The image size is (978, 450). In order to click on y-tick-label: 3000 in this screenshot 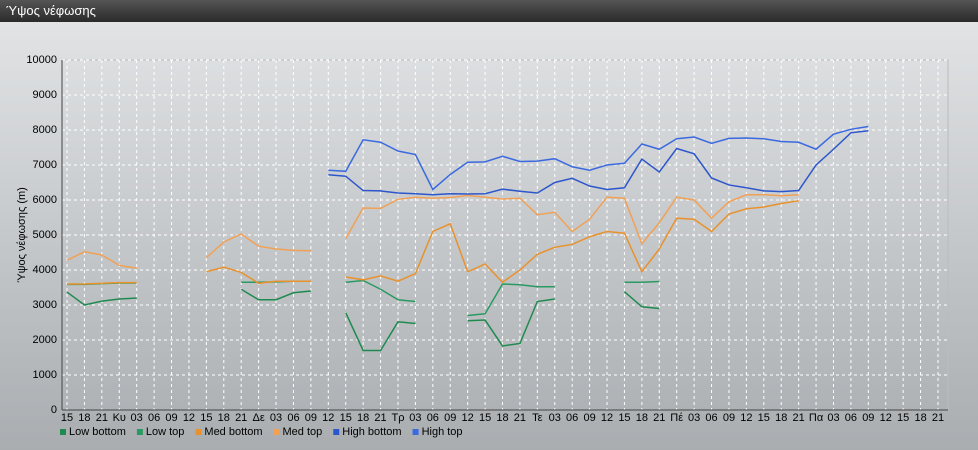, I will do `click(45, 305)`.